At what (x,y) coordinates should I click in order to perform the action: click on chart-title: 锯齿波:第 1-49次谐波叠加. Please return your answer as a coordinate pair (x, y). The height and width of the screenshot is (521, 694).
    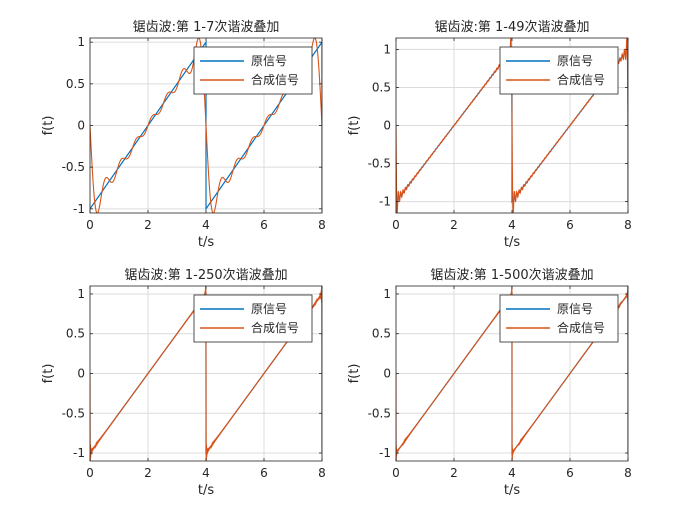
    Looking at the image, I should click on (511, 27).